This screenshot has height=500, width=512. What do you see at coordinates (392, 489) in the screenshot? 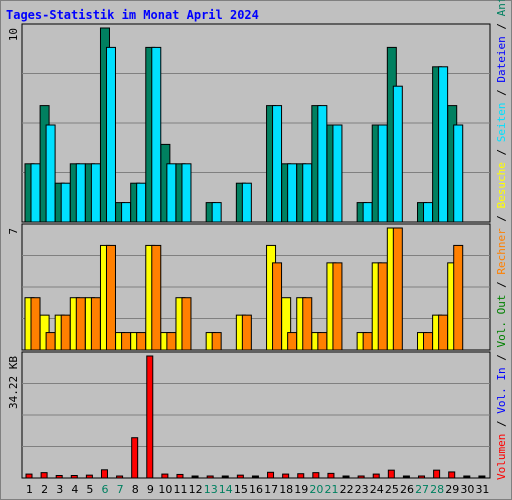
I see `x-tick-label: 25` at bounding box center [392, 489].